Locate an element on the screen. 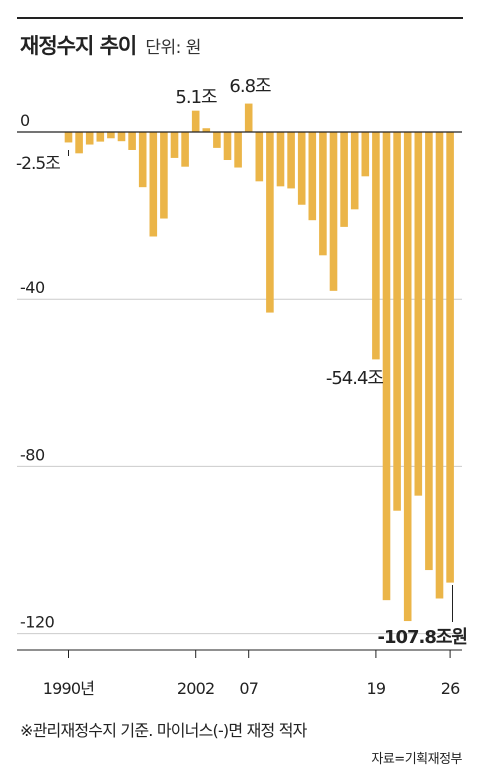  source-credit: 자료=기획재정부 is located at coordinates (416, 759).